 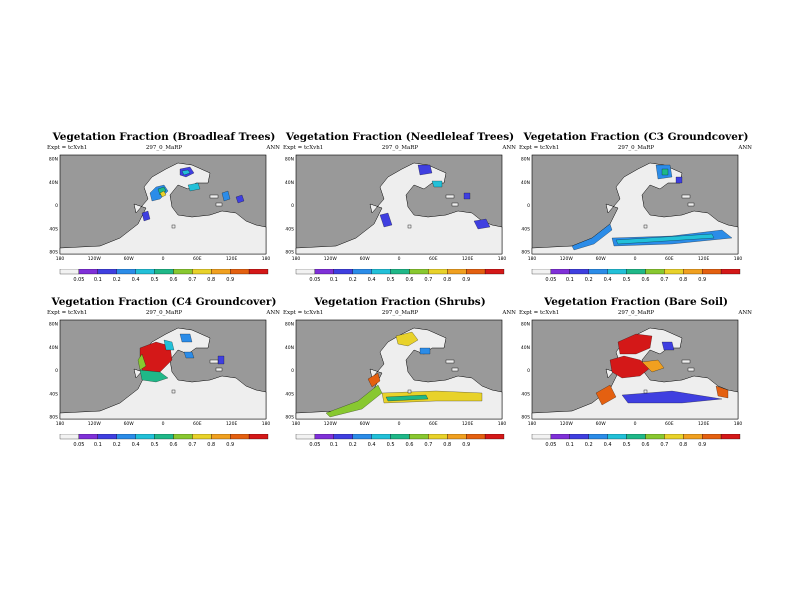 What do you see at coordinates (635, 373) in the screenshot?
I see `map-content` at bounding box center [635, 373].